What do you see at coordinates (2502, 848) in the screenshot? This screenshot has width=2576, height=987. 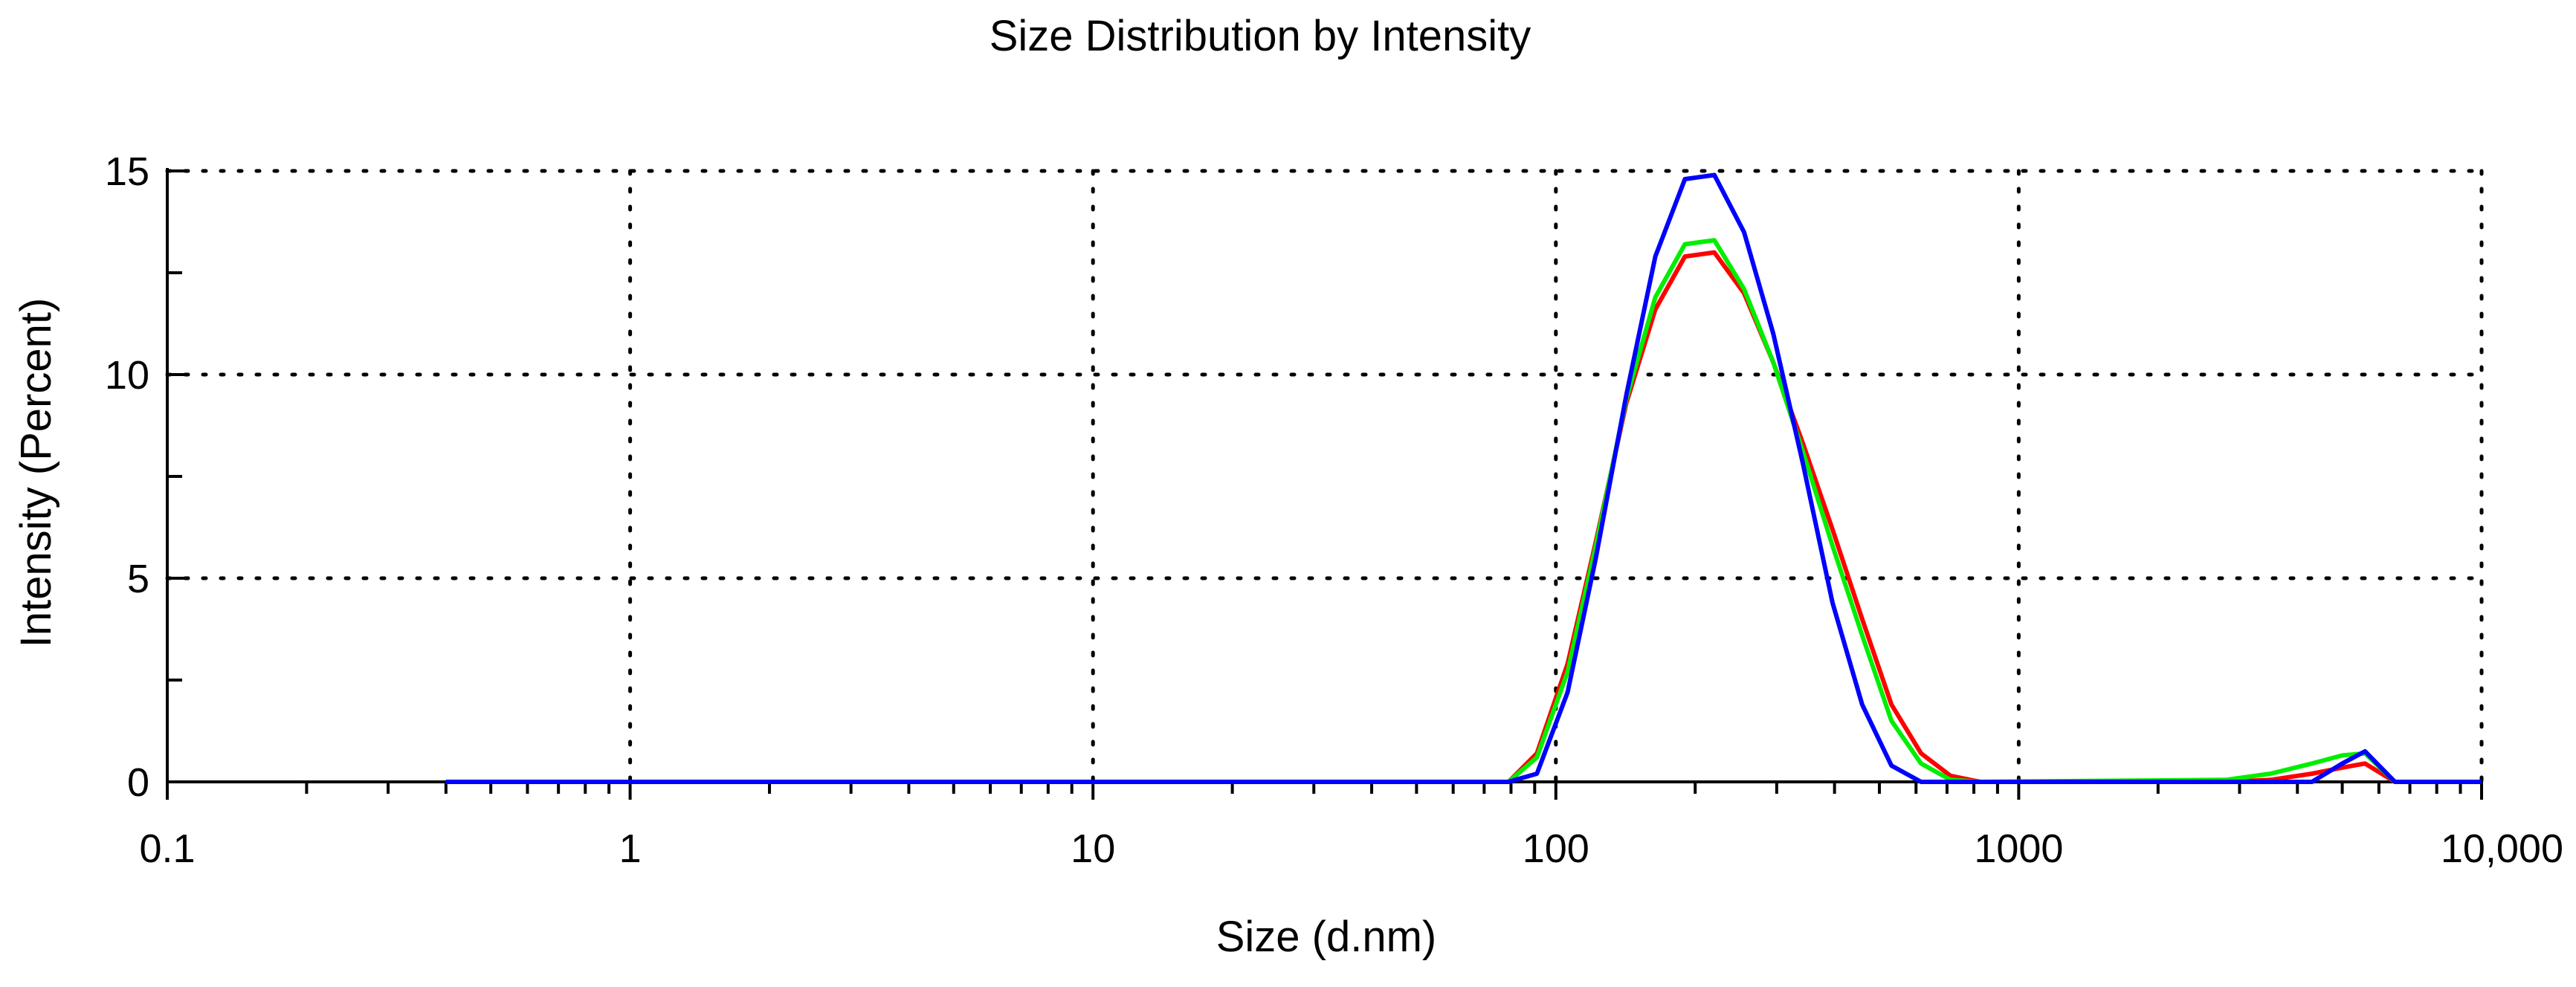 I see `x-tick-label: 10,000` at bounding box center [2502, 848].